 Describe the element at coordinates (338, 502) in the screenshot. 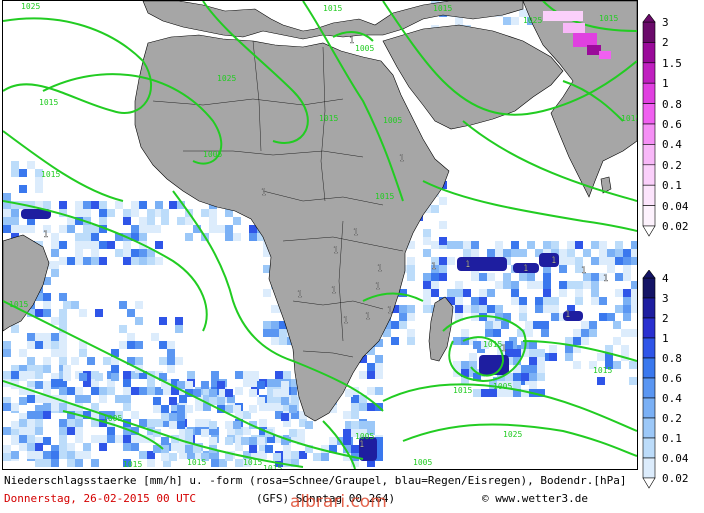

I see `watermark-text: albrari.com` at that location.